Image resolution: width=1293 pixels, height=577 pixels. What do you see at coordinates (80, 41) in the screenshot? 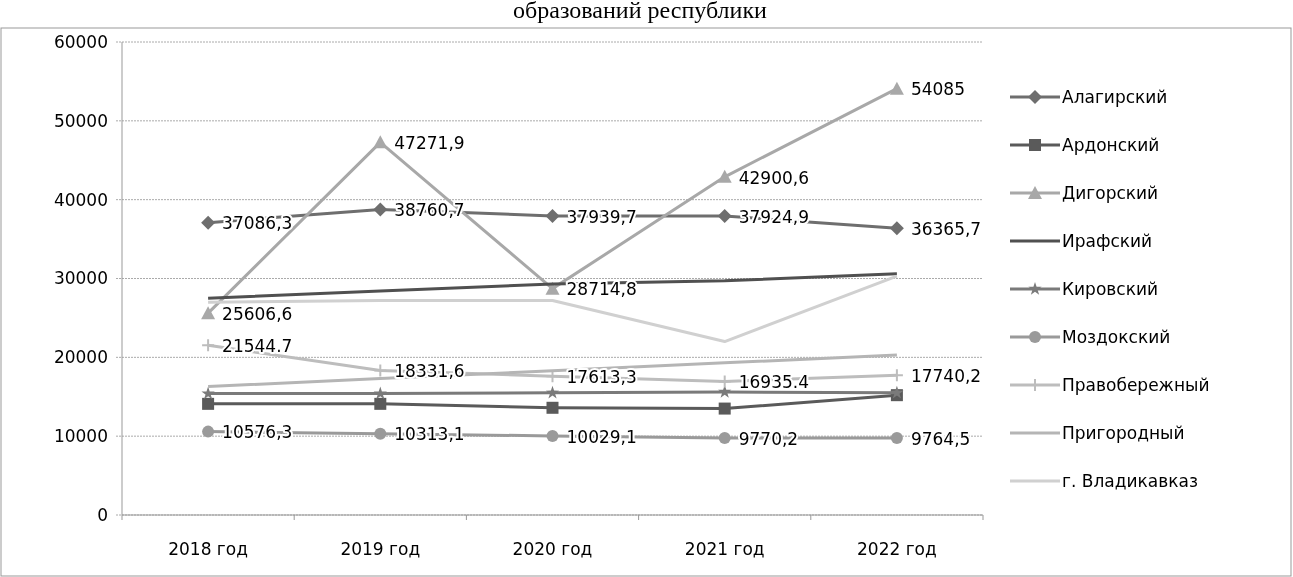
I see `y-tick-label: 60000` at bounding box center [80, 41].